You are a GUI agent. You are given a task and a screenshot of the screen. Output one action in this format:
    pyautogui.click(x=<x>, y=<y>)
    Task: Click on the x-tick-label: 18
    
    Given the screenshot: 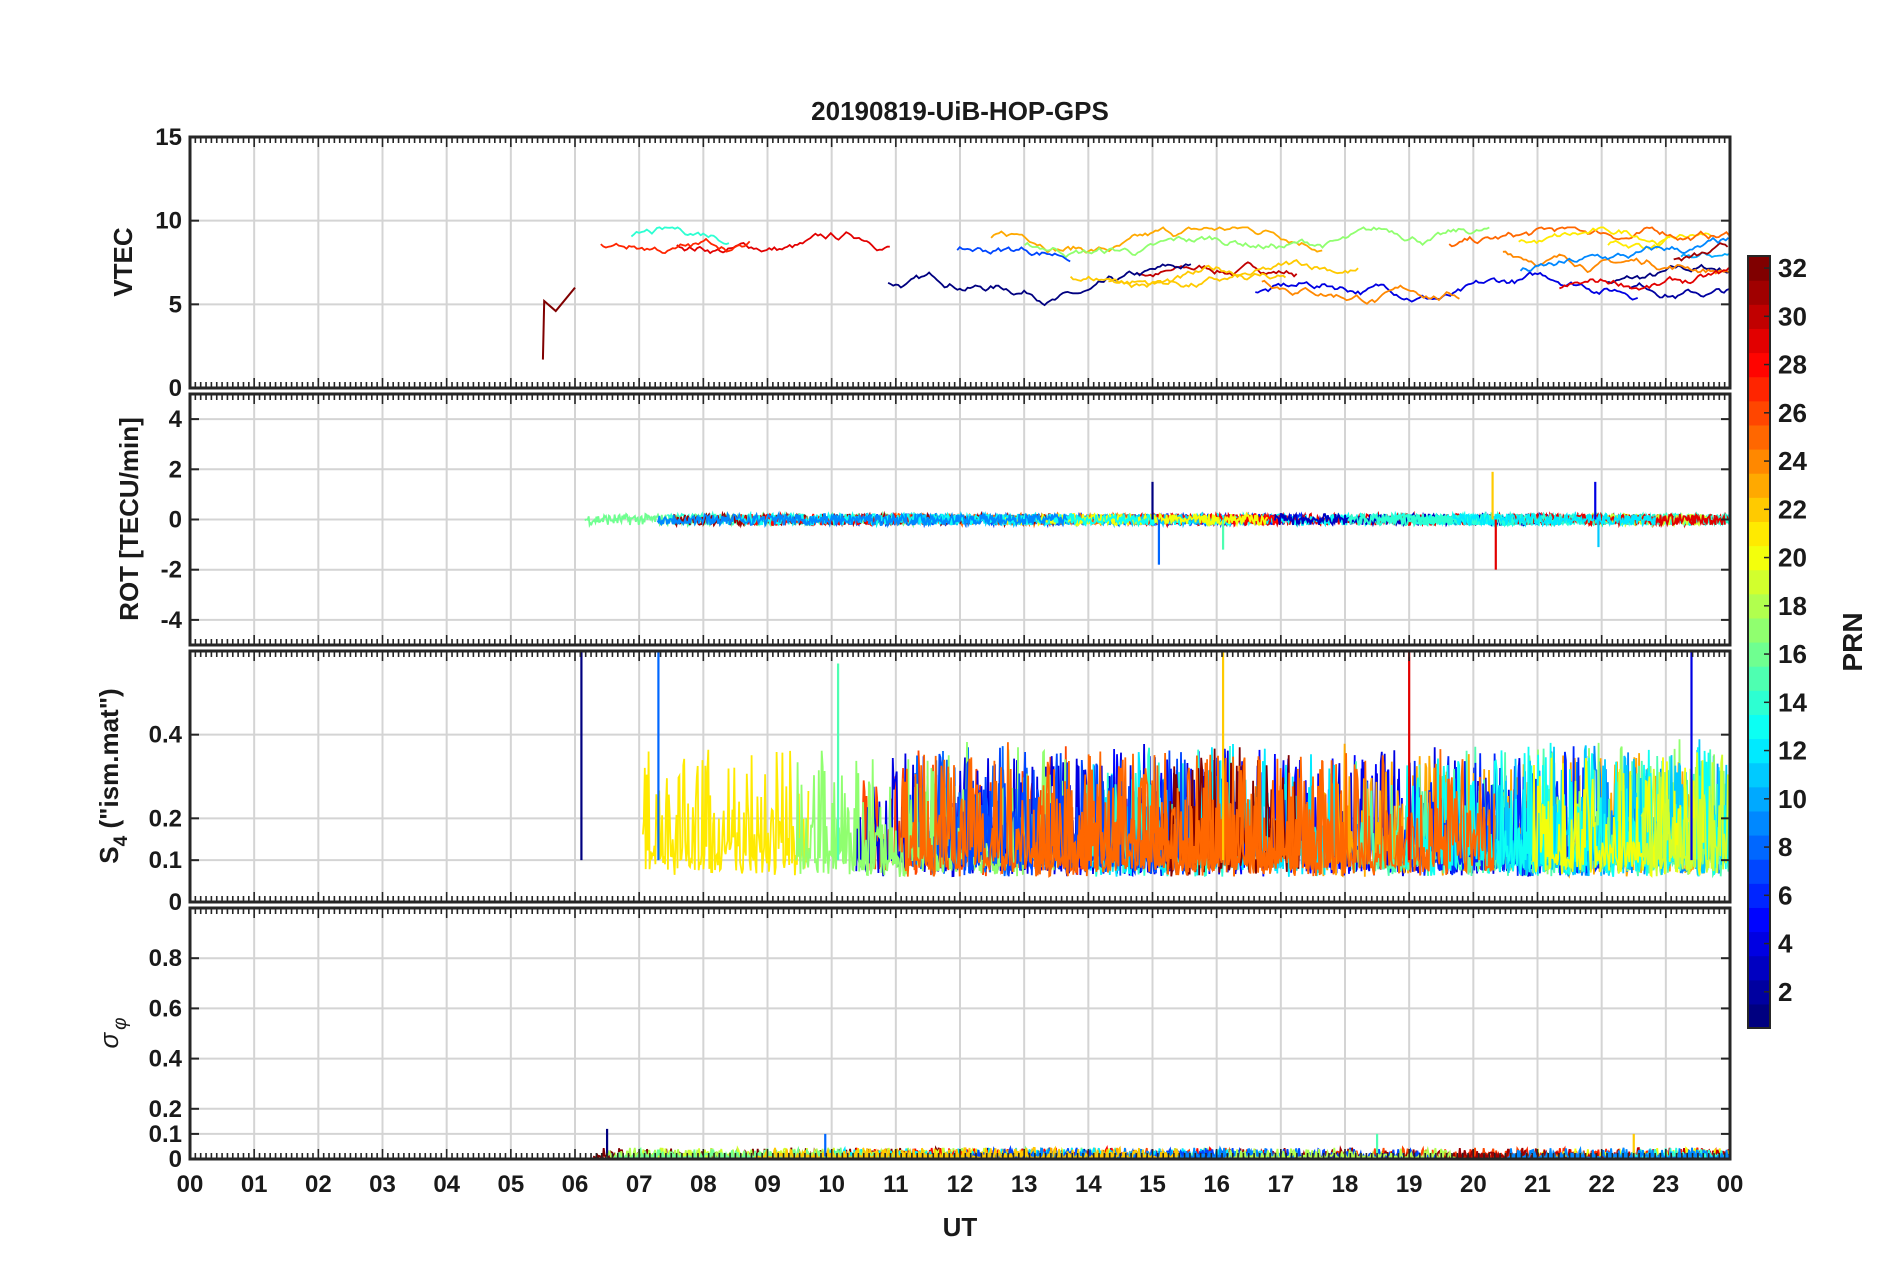 What is the action you would take?
    pyautogui.click(x=1345, y=1184)
    